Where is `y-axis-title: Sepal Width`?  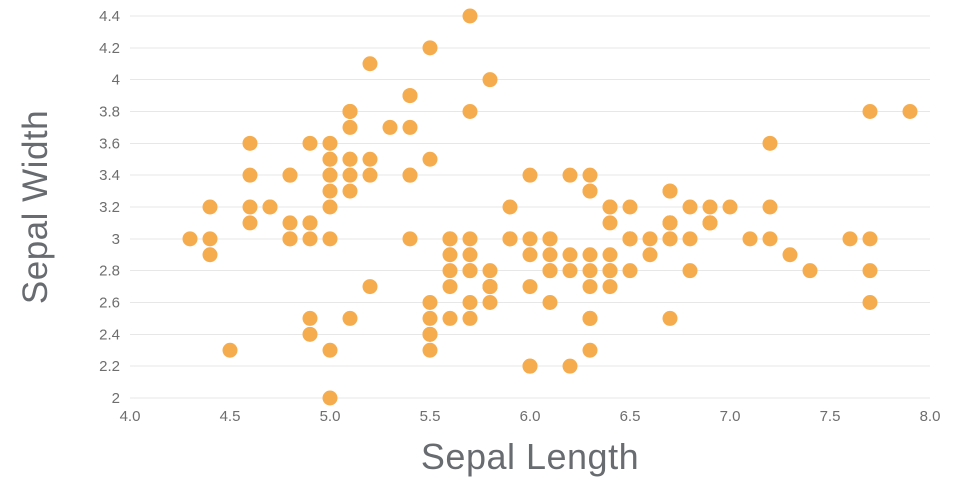
y-axis-title: Sepal Width is located at coordinates (35, 207).